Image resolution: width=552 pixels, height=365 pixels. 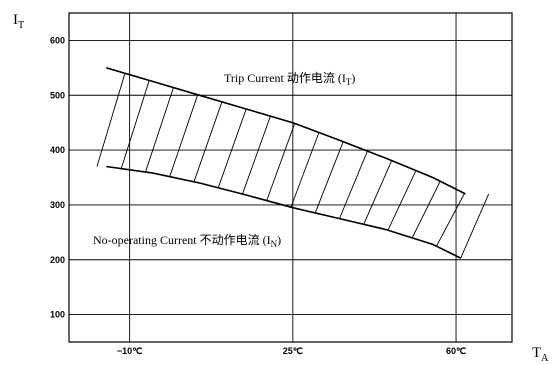 I want to click on y-tick-label: 300, so click(x=57, y=205).